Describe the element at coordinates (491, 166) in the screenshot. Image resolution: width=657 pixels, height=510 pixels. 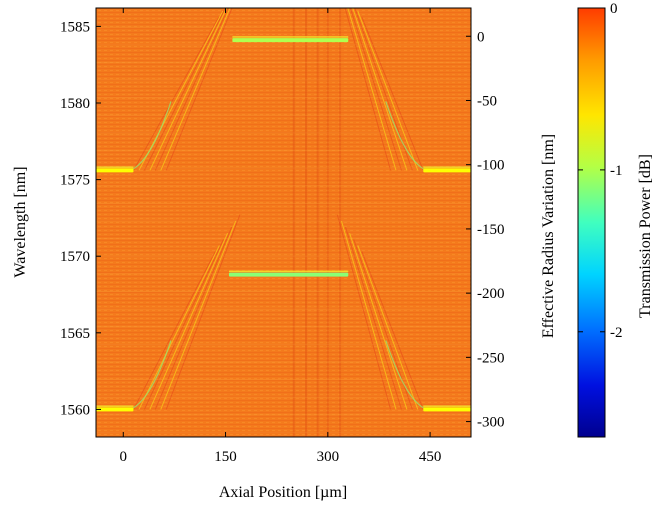
I see `y2-tick-label: -100` at that location.